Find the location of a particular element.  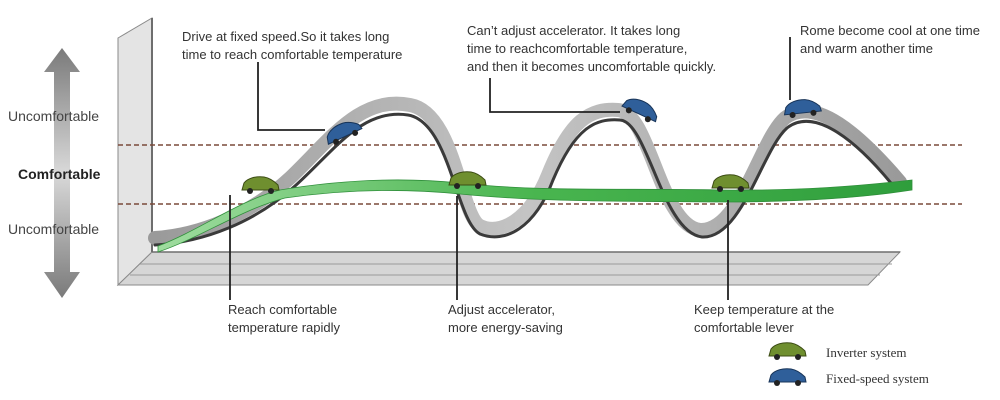

legend: Inverter system Fixed-speed system is located at coordinates (848, 364).